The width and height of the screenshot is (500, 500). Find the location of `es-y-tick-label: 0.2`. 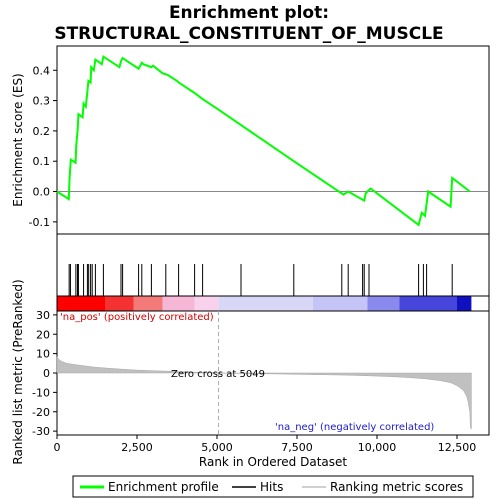

es-y-tick-label: 0.2 is located at coordinates (42, 131).